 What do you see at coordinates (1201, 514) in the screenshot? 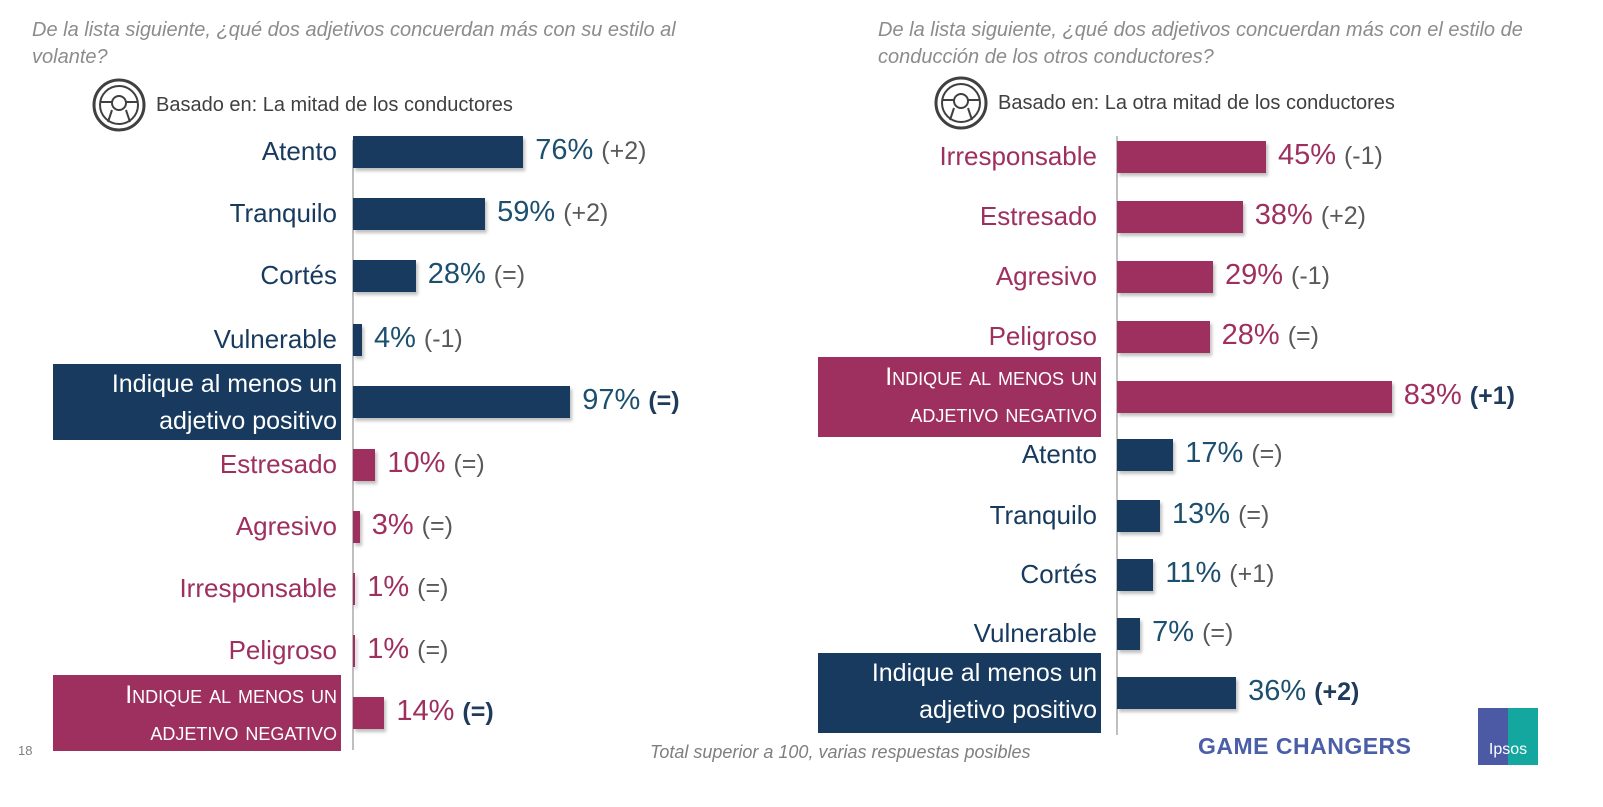
I see `value-text: 13%` at bounding box center [1201, 514].